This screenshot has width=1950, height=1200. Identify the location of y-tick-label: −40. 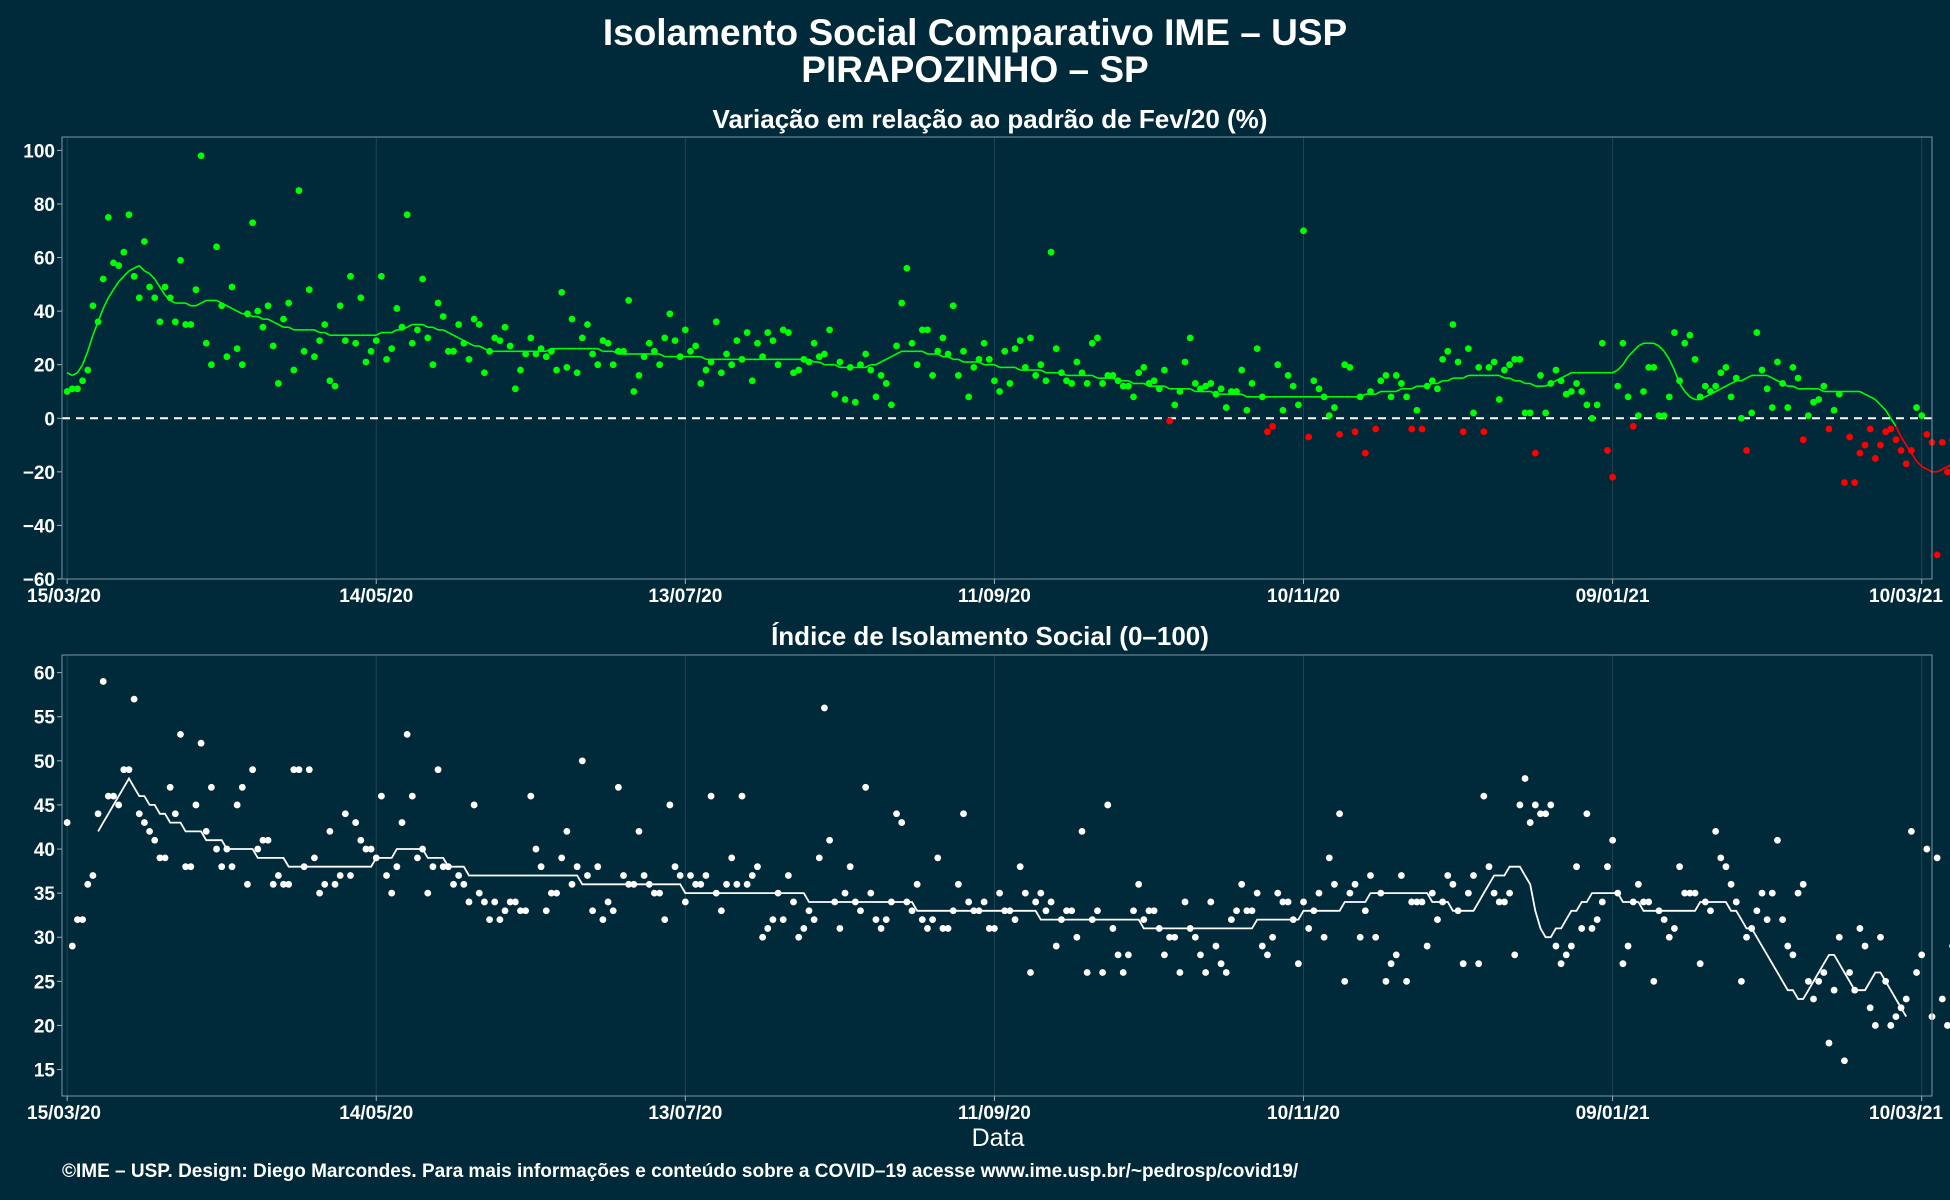
(39, 526).